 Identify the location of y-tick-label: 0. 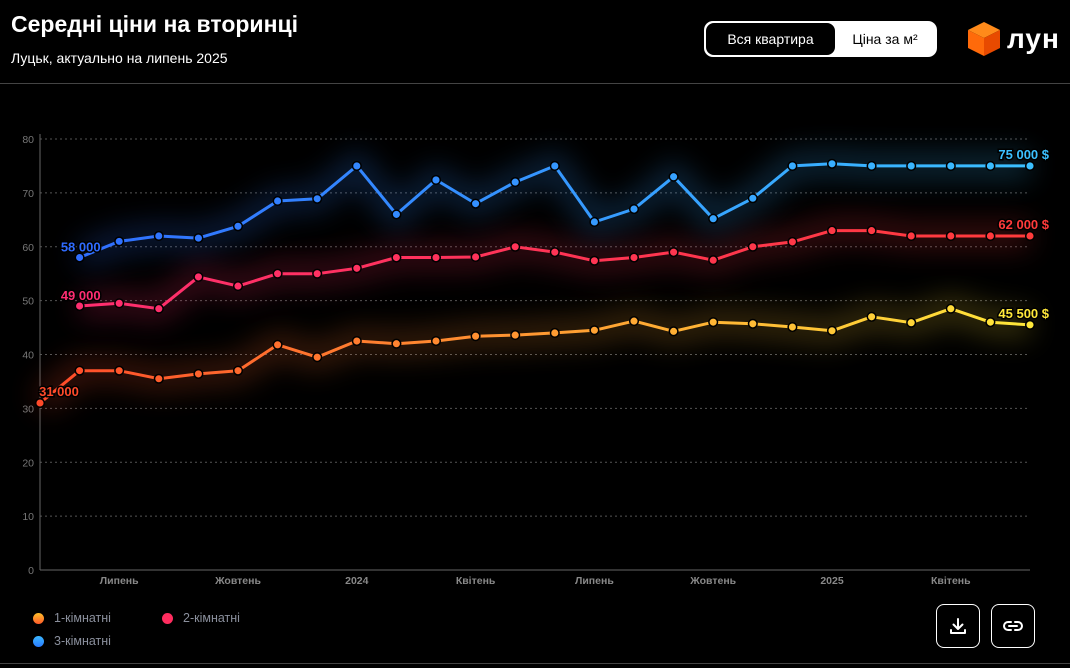
(31, 571).